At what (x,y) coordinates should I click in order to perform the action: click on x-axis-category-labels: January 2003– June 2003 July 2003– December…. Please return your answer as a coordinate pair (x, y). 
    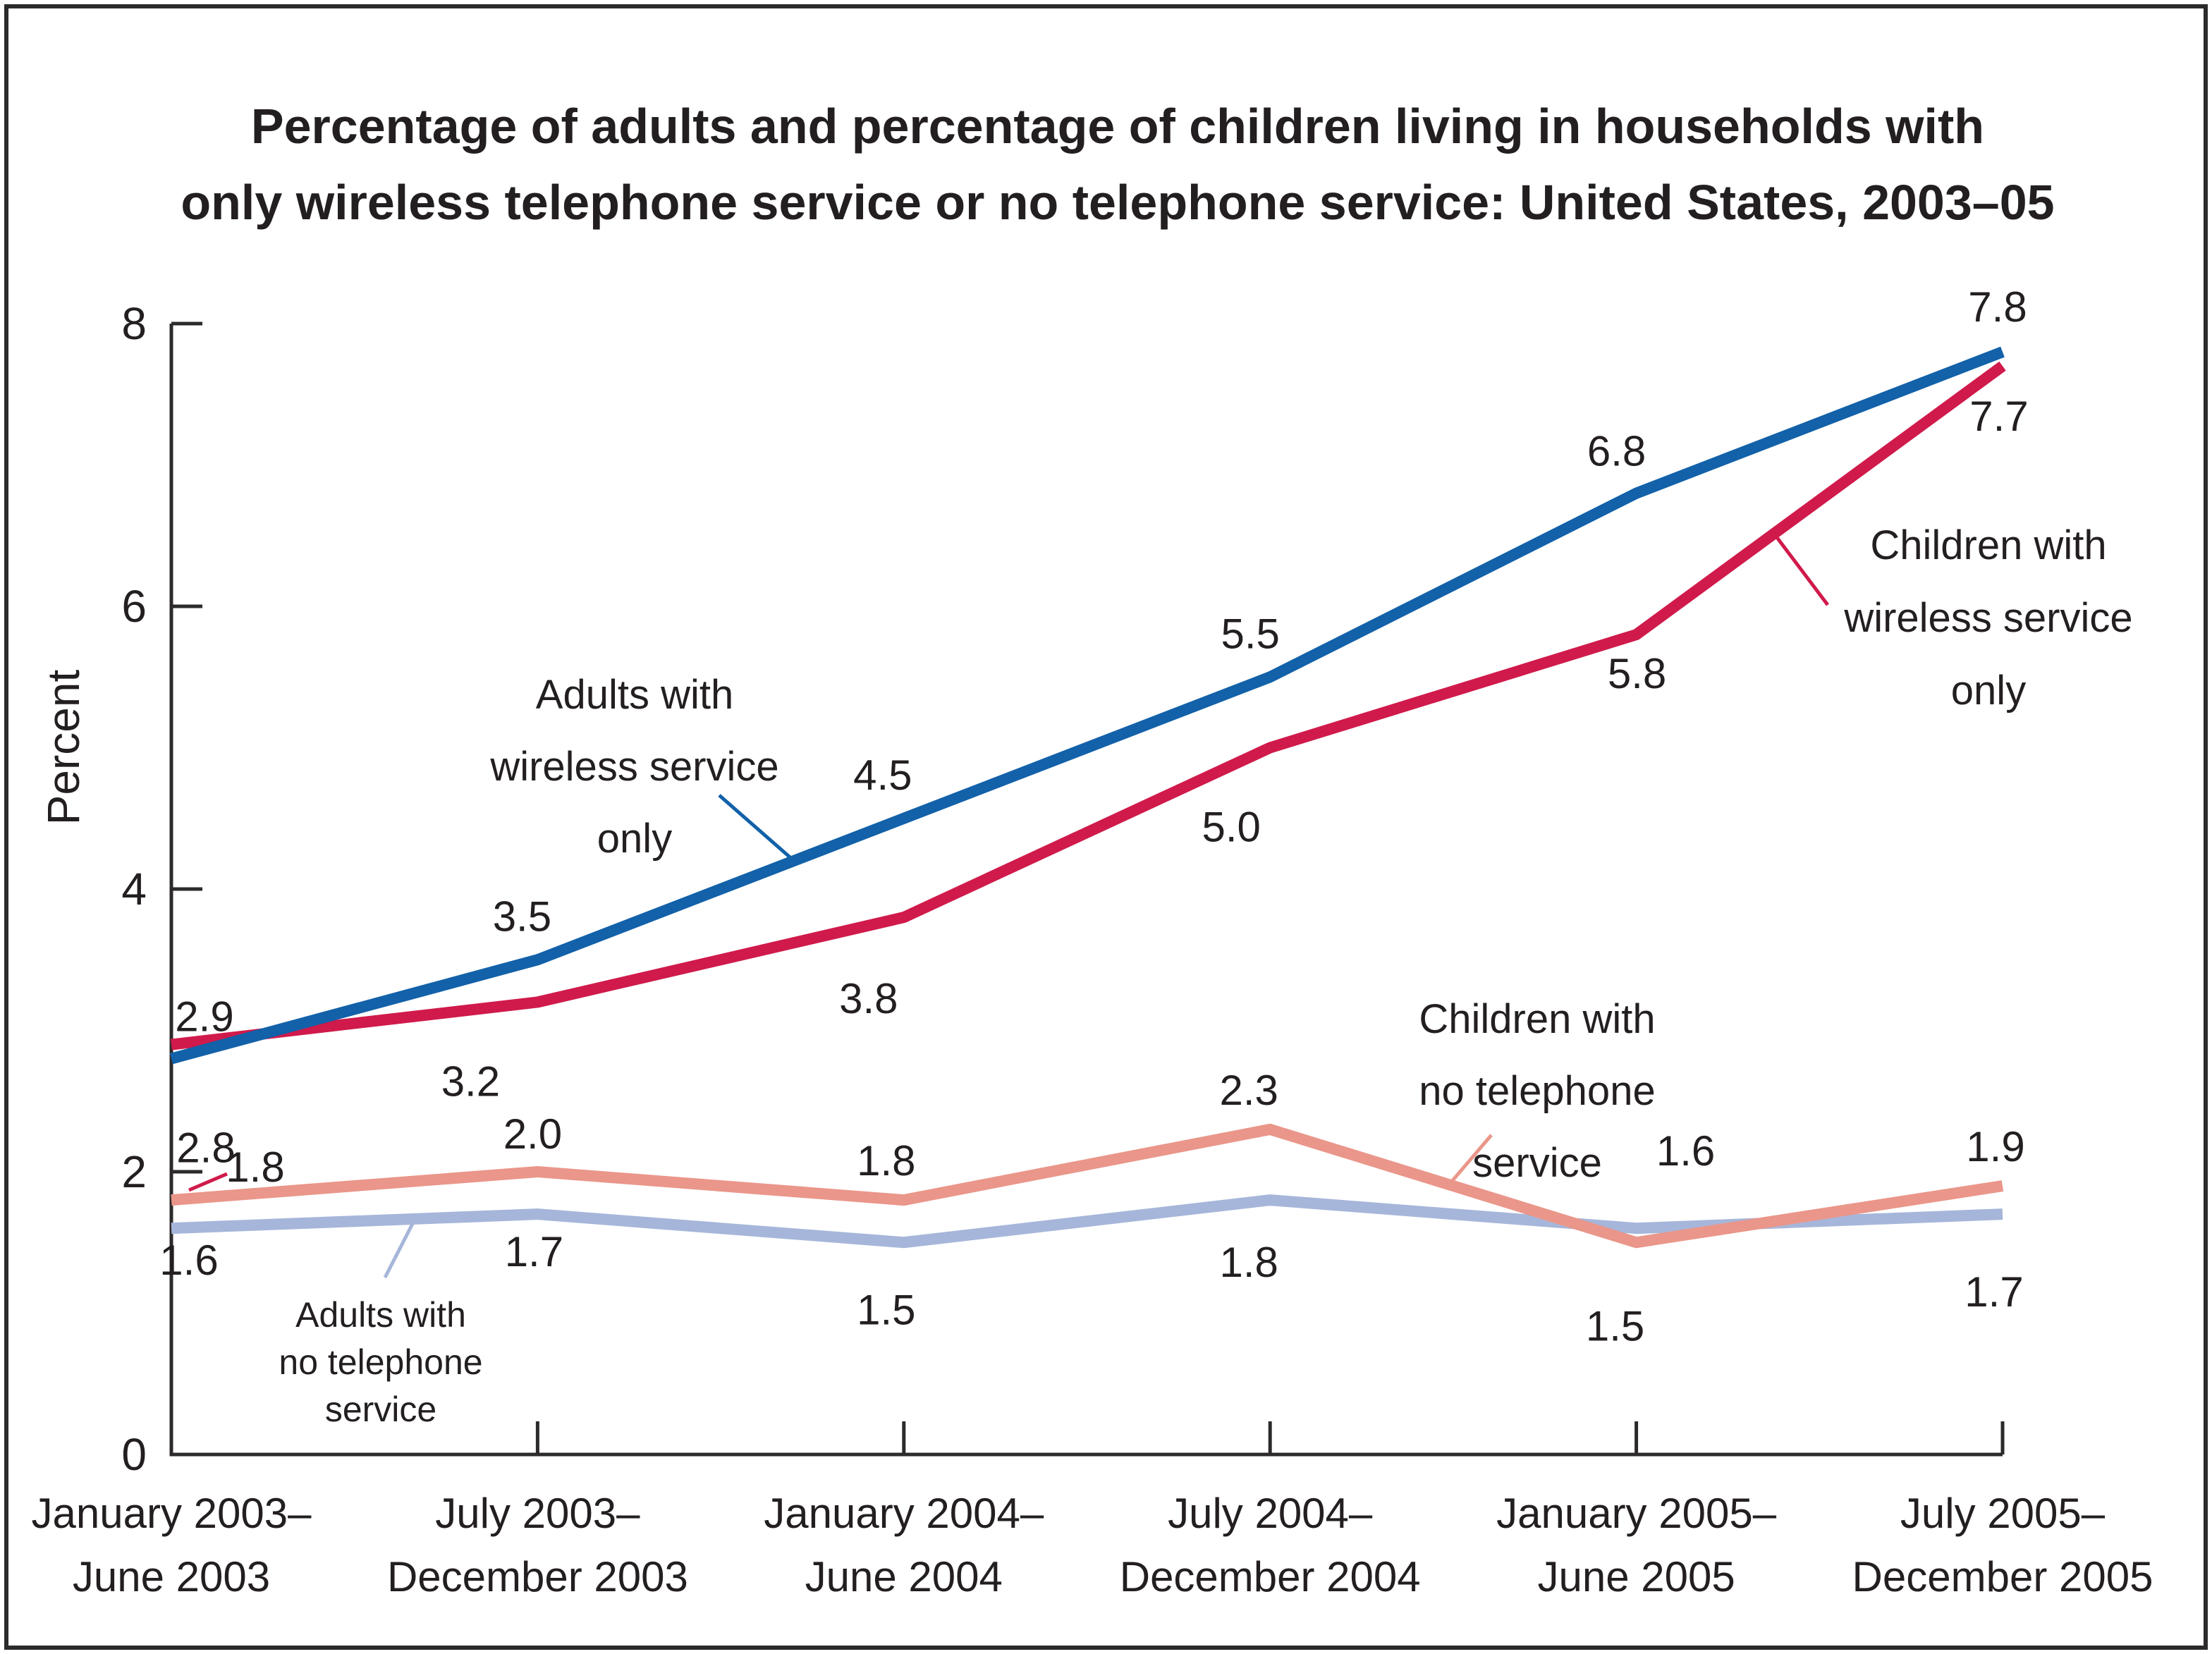
    Looking at the image, I should click on (1092, 1545).